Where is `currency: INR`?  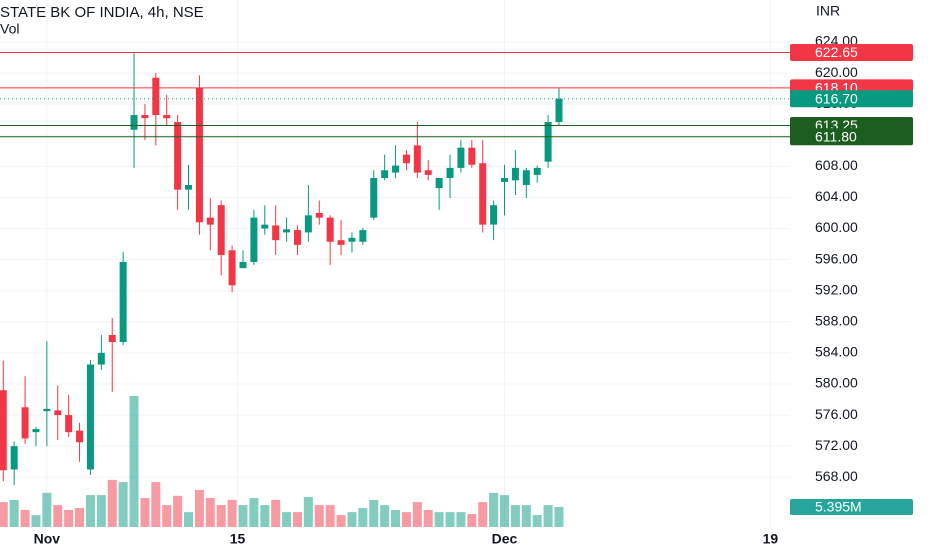 currency: INR is located at coordinates (828, 11).